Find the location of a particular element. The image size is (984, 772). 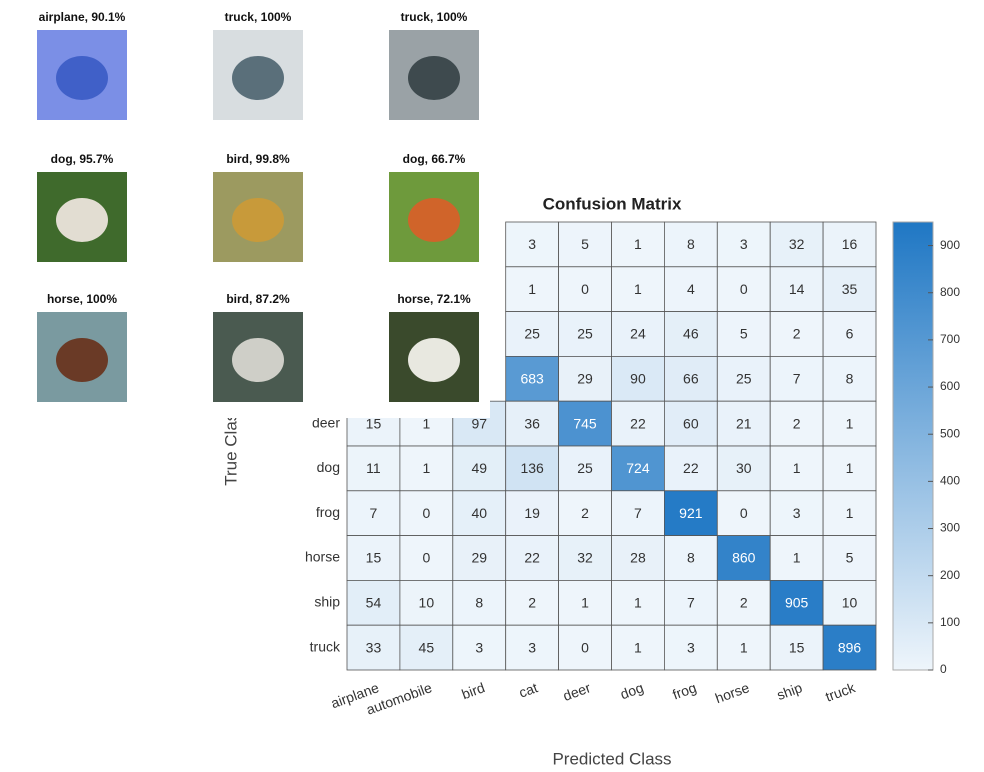

cell-label: 4 is located at coordinates (691, 289).